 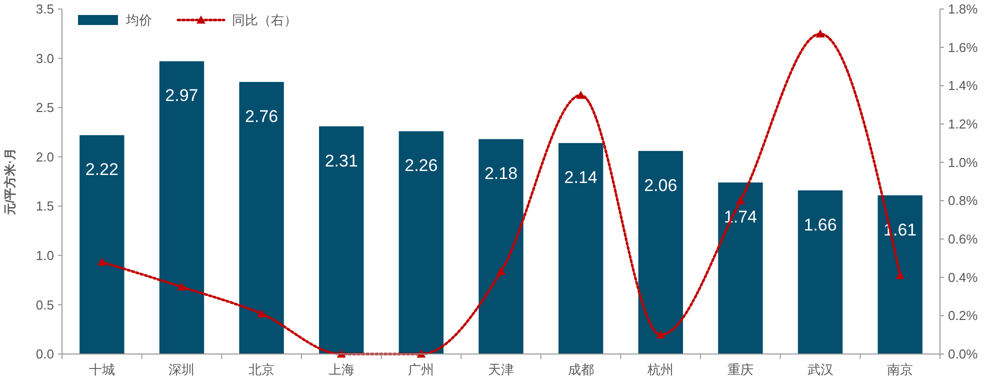 What do you see at coordinates (45, 206) in the screenshot?
I see `y-tick-label: 1.5` at bounding box center [45, 206].